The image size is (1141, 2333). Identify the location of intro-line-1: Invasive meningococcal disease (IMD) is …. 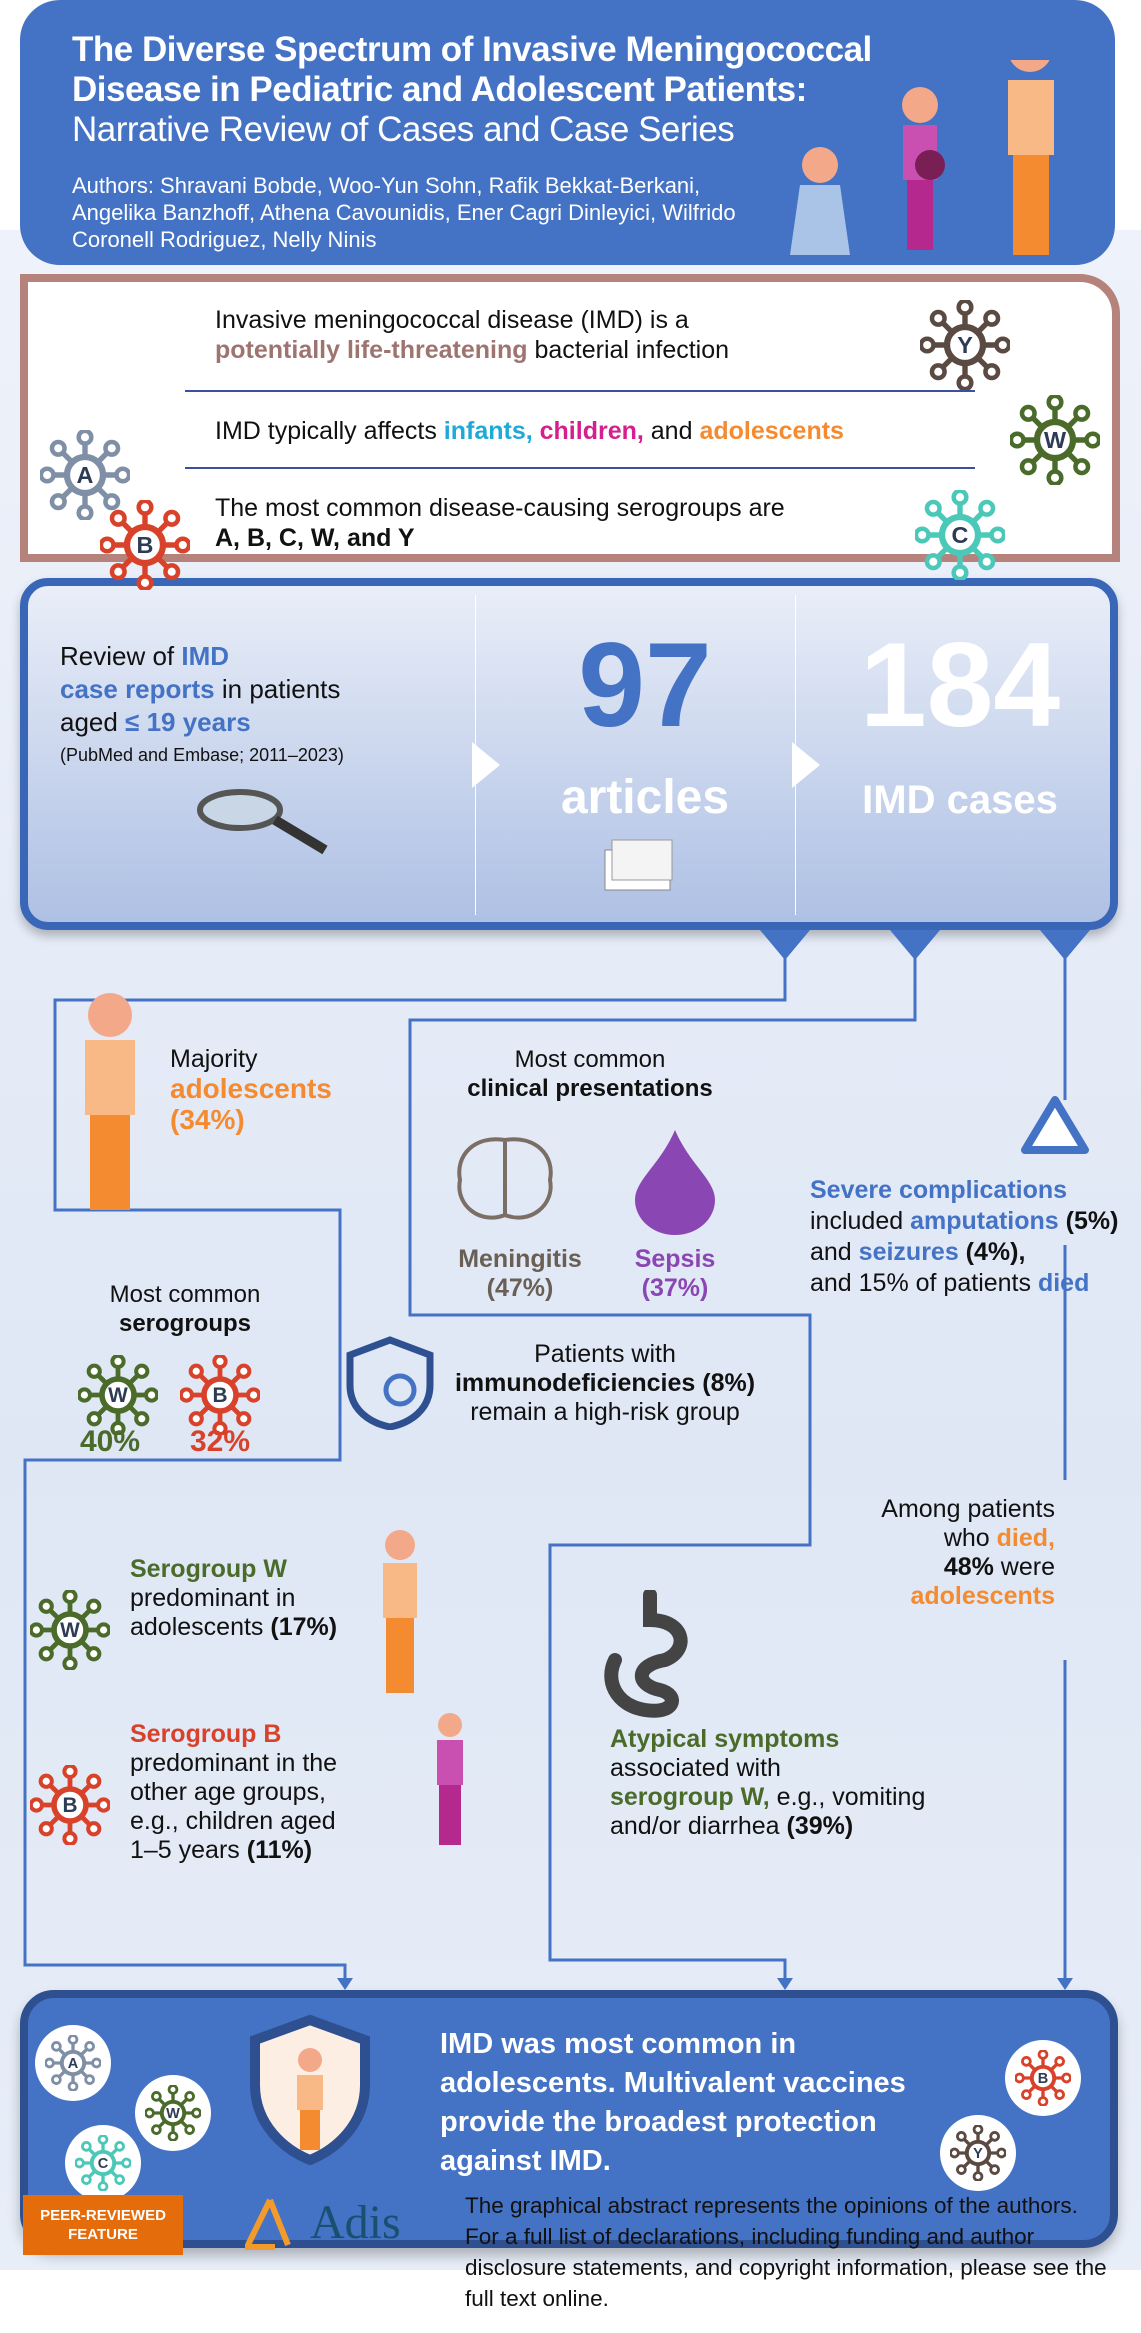
(472, 335).